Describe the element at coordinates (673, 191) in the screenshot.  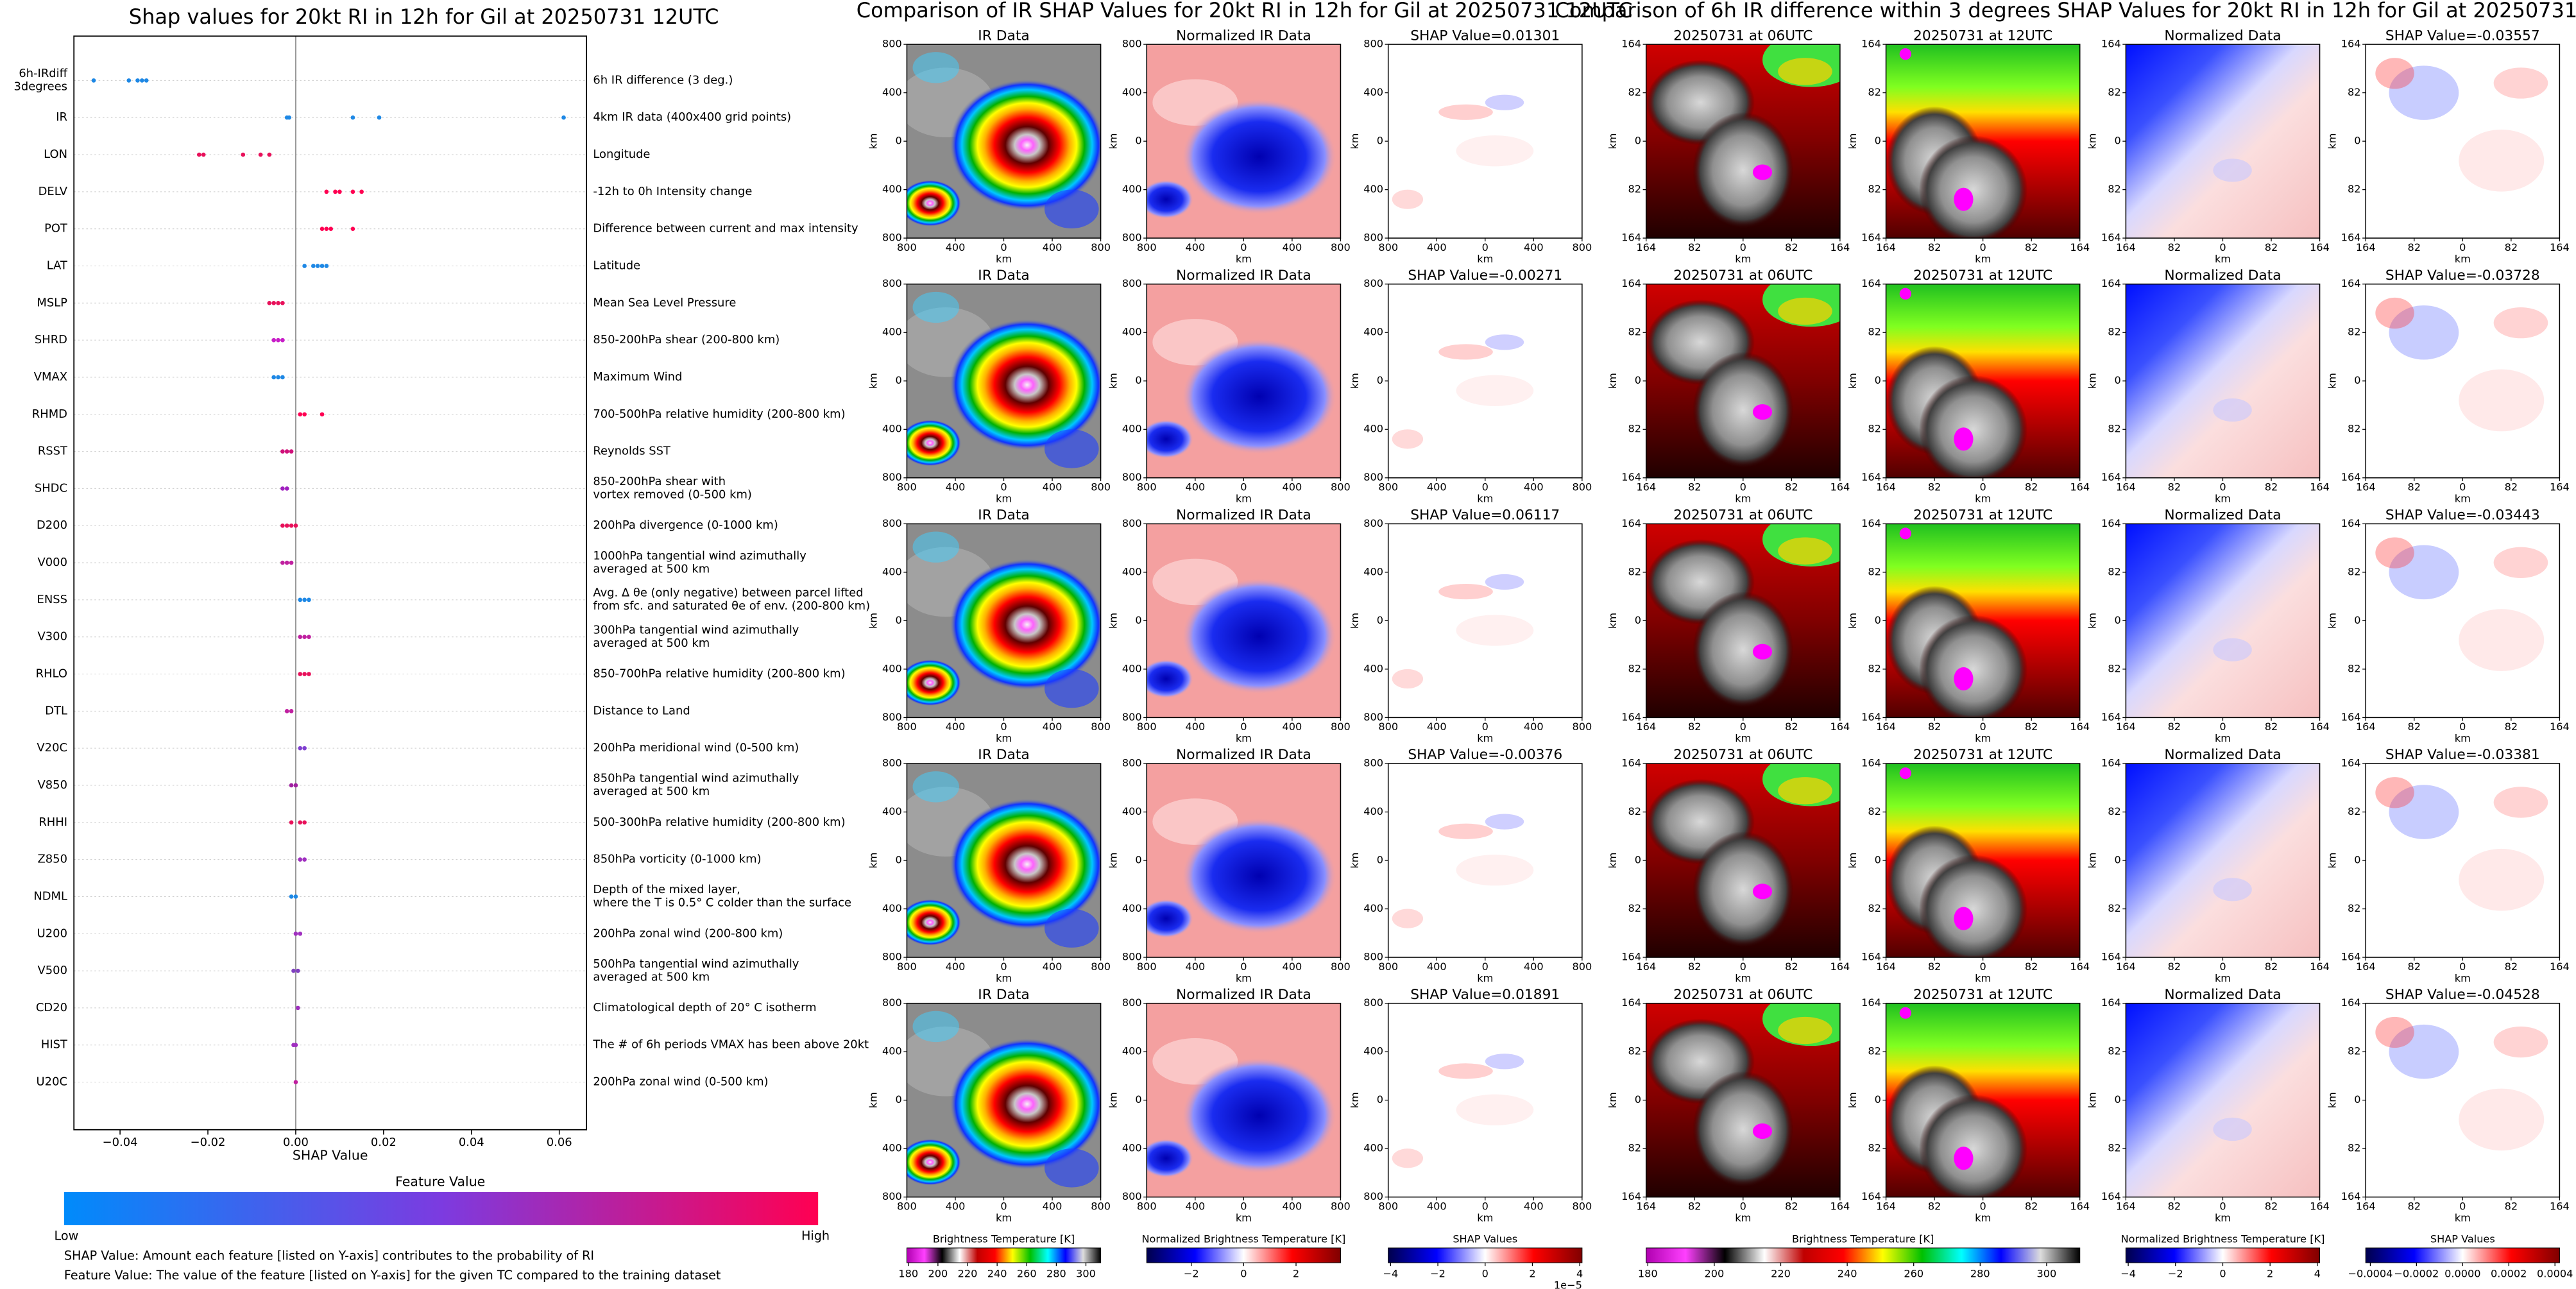
I see `feature-description: -12h to 0h Intensity change` at that location.